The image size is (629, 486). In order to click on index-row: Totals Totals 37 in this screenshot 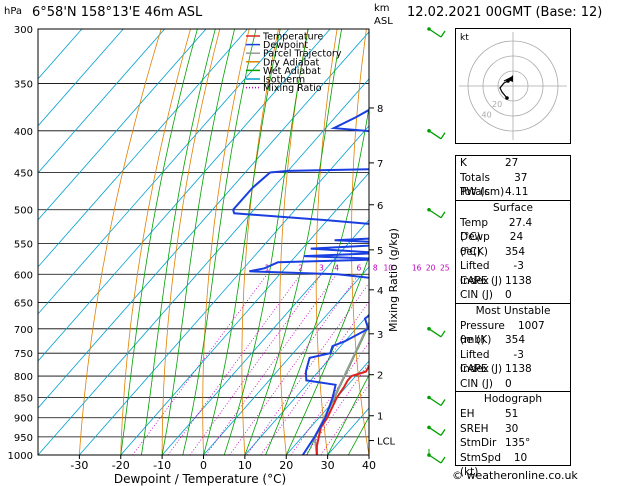, I will do `click(494, 185)`.